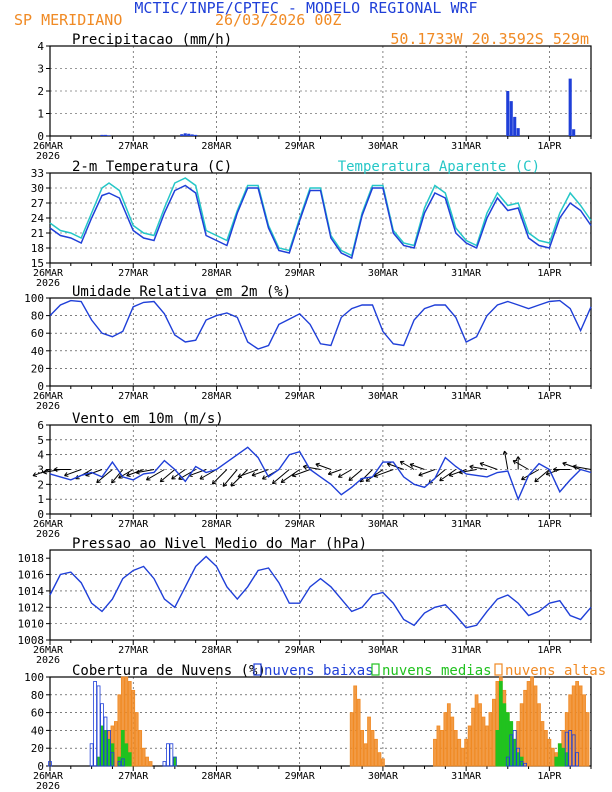 The height and width of the screenshot is (792, 612). Describe the element at coordinates (40, 440) in the screenshot. I see `y-tick-label: 5` at that location.